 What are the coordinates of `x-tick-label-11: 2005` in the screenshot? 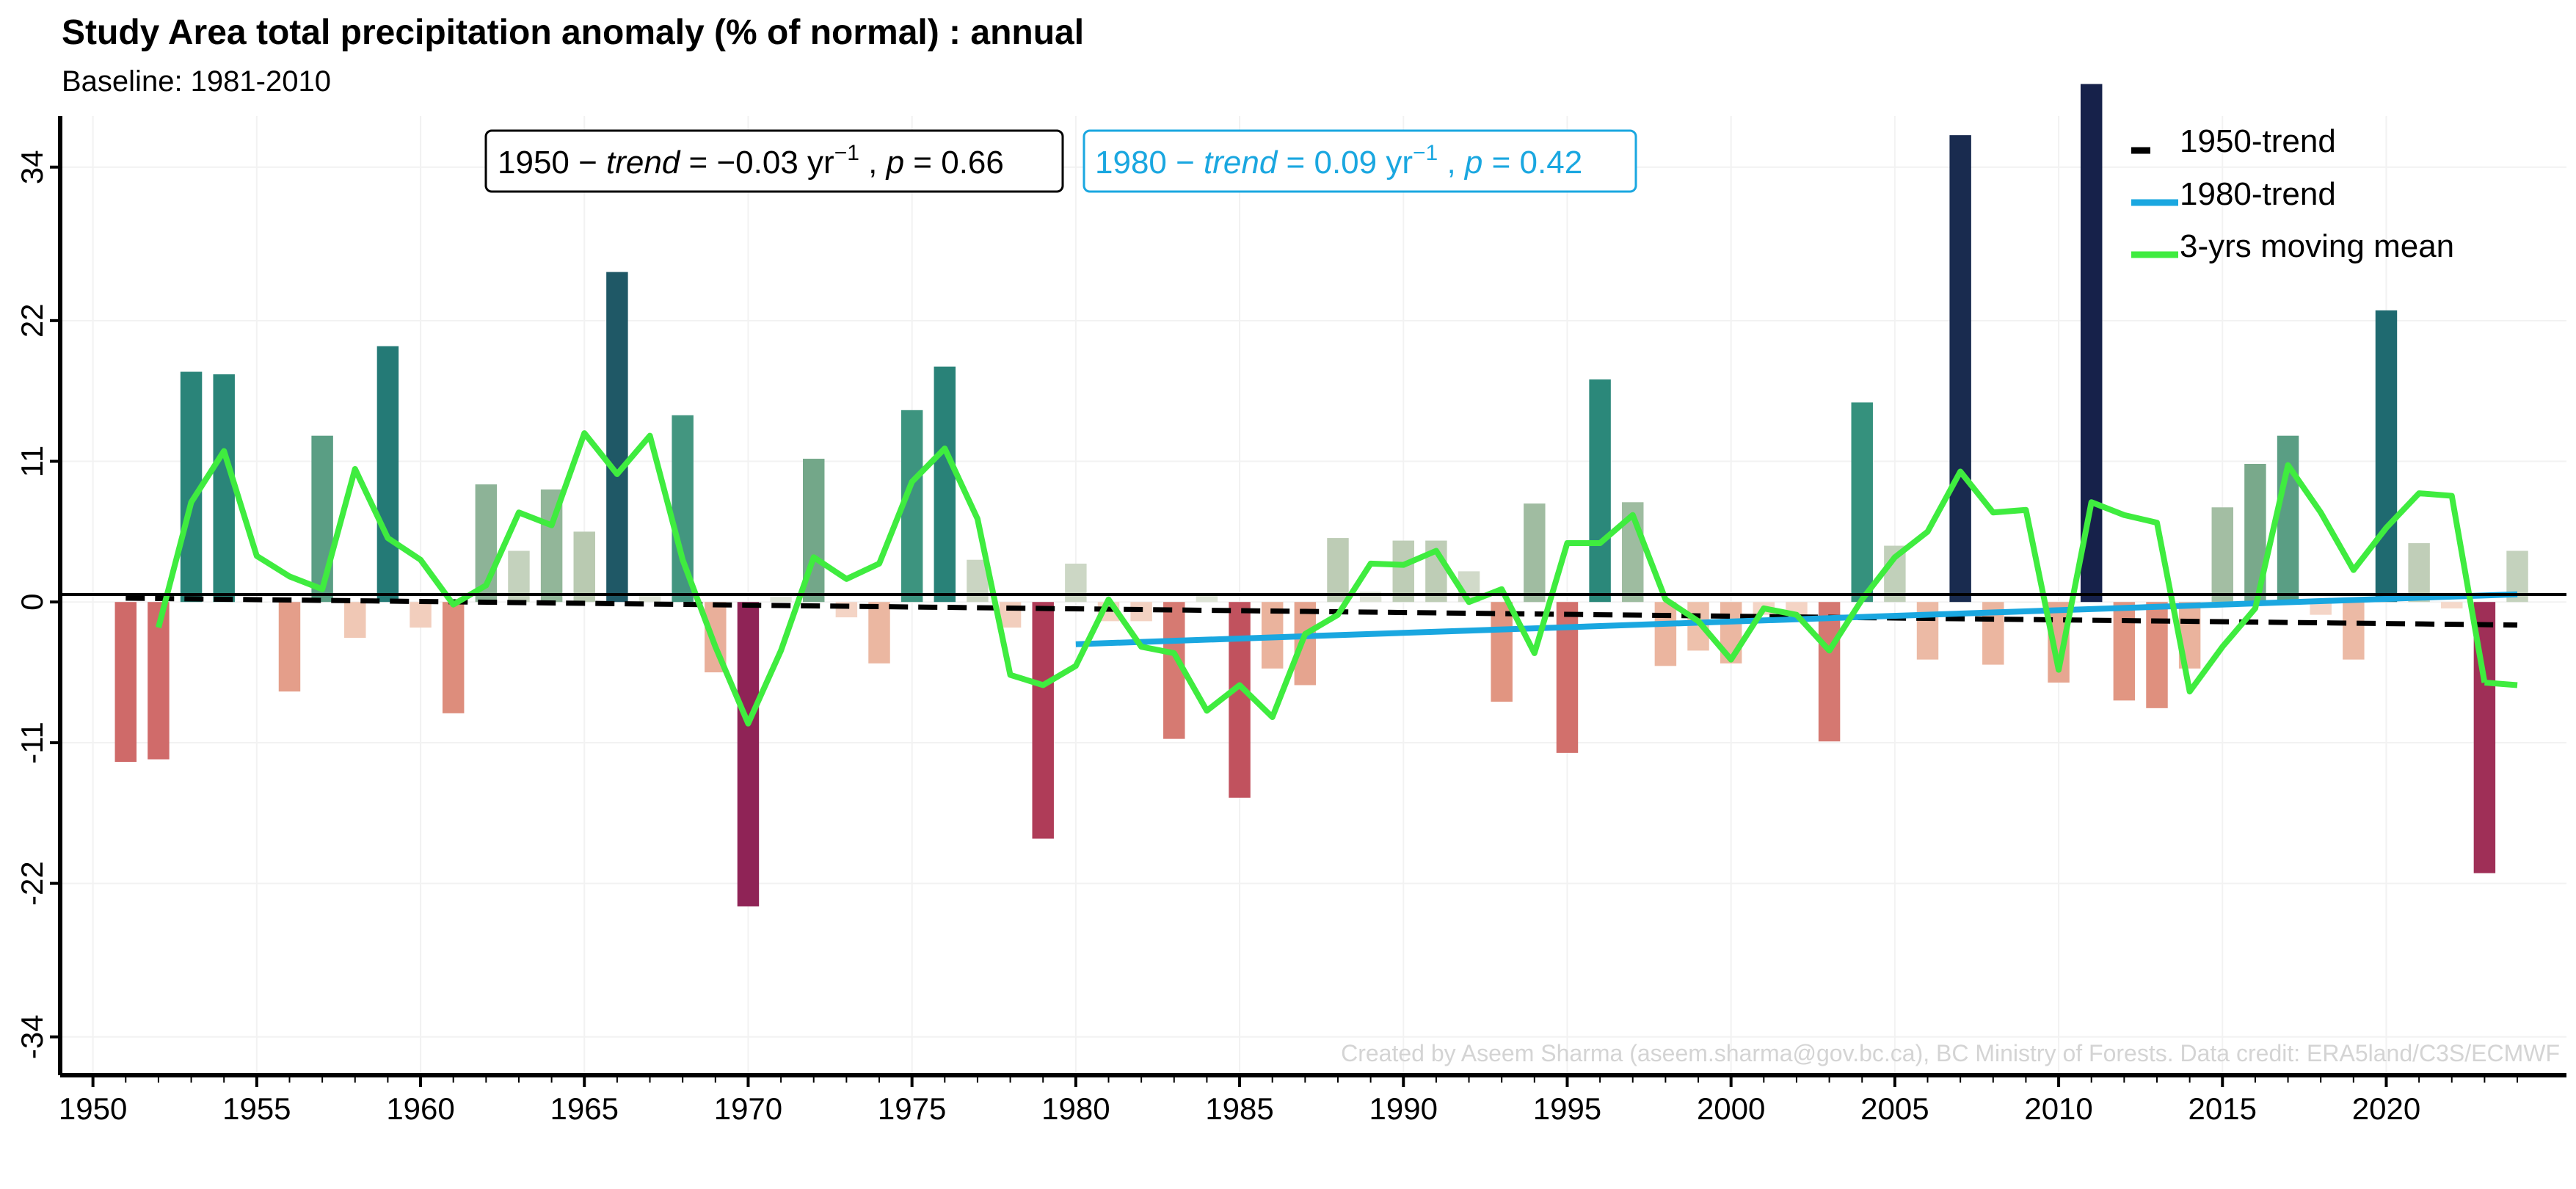 It's located at (1894, 1108).